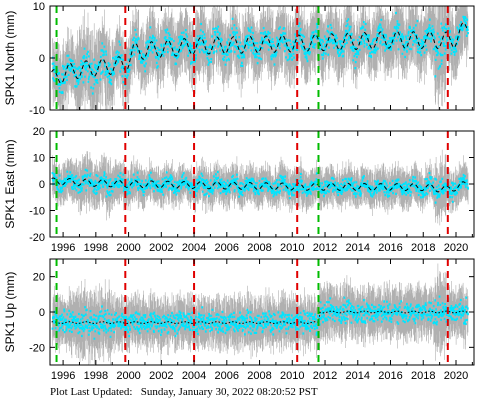  I want to click on up-y-tick-label: 0, so click(42, 313).